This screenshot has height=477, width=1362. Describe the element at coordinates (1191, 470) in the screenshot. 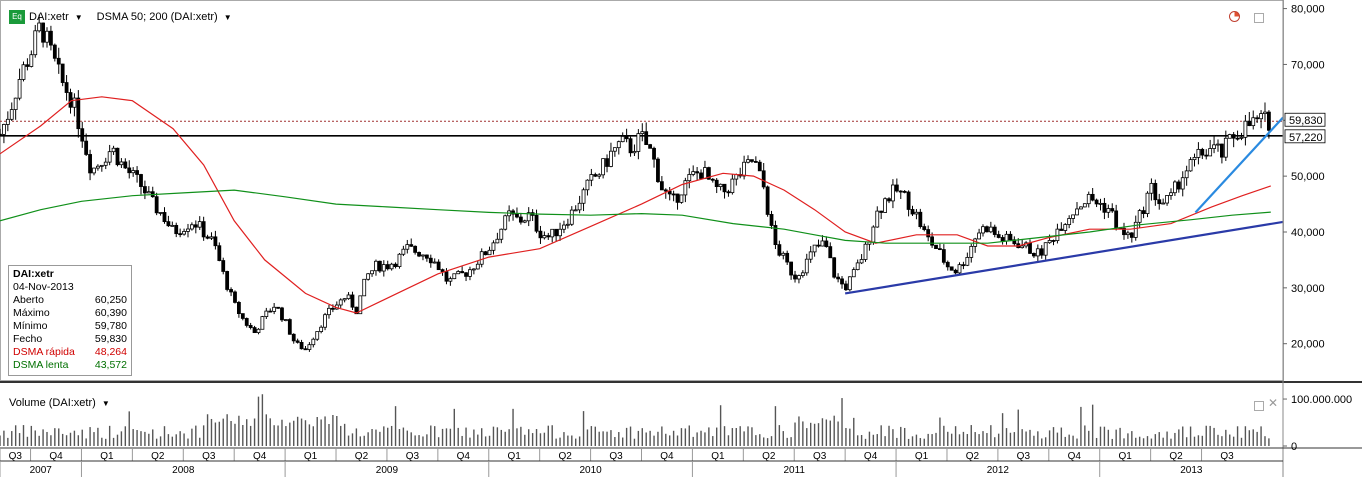

I see `year-label: 2013` at that location.